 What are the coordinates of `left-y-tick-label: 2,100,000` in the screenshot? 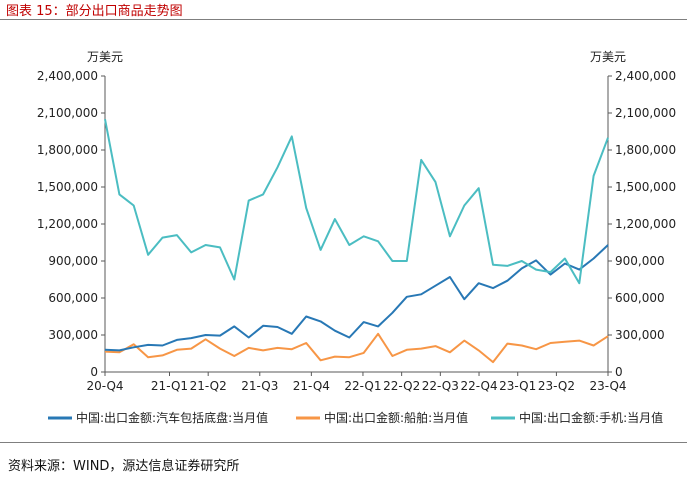 It's located at (67, 113).